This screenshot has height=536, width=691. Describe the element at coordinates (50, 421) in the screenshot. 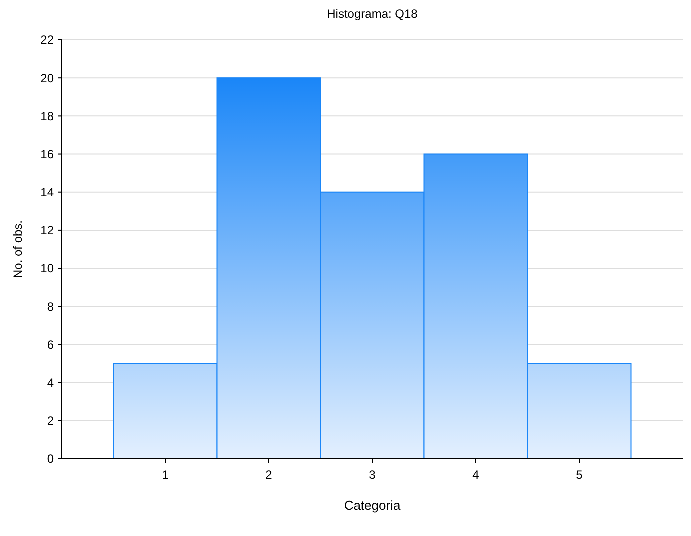

I see `y-tick-label: 2` at that location.